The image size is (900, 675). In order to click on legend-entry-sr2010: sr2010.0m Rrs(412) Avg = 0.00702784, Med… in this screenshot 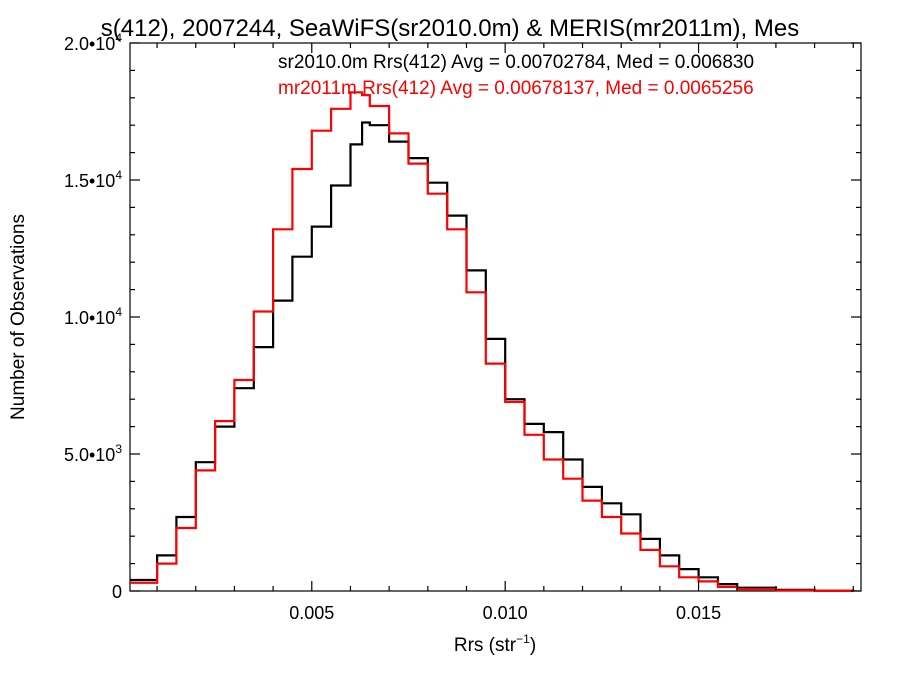, I will do `click(516, 62)`.